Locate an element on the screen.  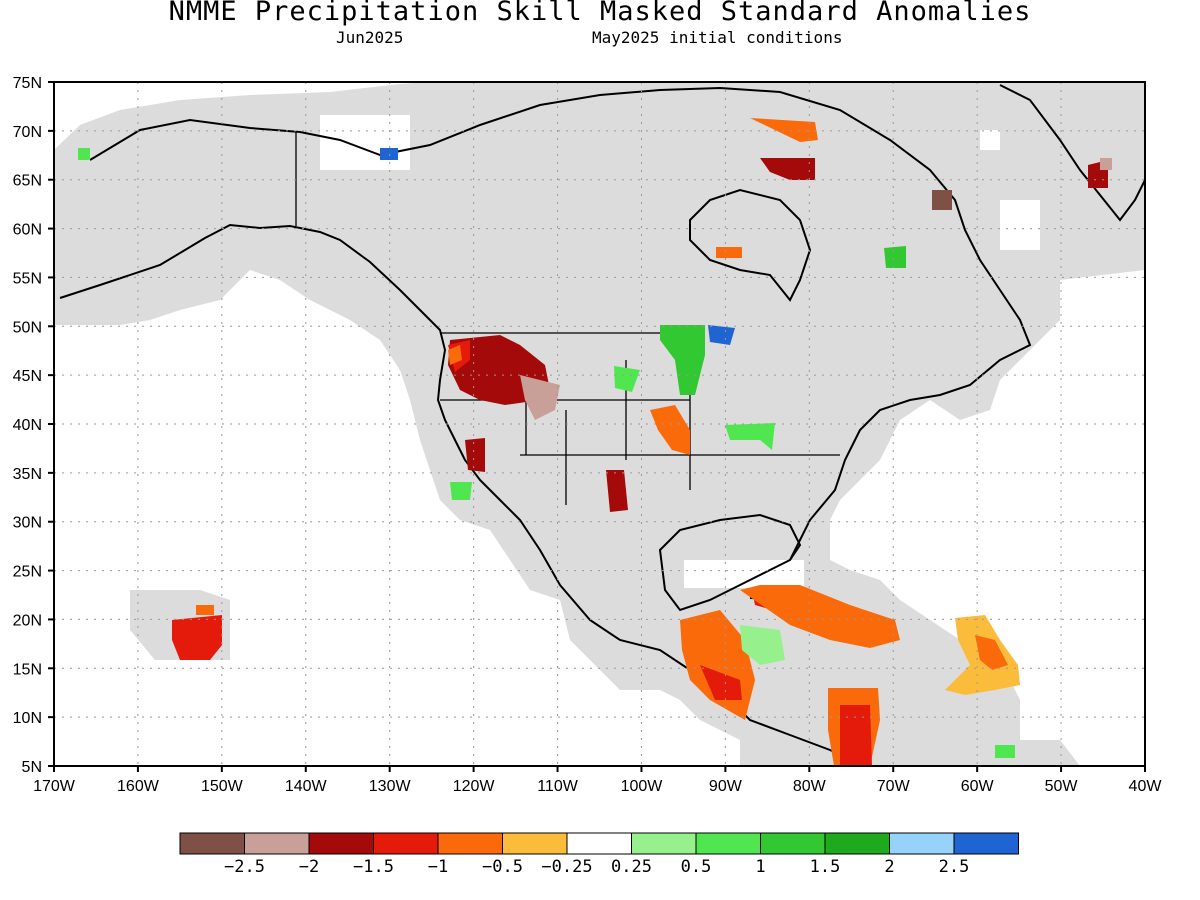
patch-lake-superior-blue is located at coordinates (721, 335).